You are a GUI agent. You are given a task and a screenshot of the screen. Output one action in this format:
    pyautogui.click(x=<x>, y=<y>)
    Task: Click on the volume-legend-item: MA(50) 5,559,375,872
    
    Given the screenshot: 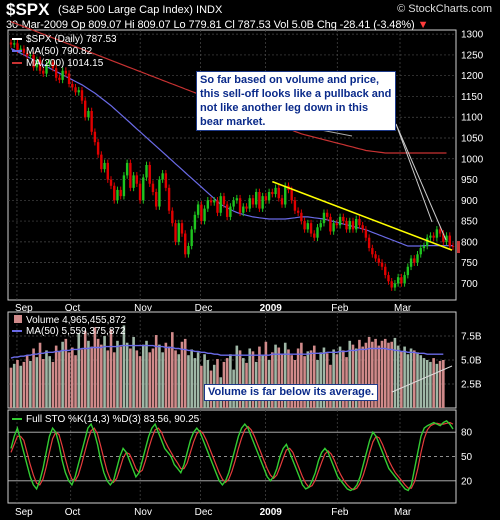 What is the action you would take?
    pyautogui.click(x=76, y=331)
    